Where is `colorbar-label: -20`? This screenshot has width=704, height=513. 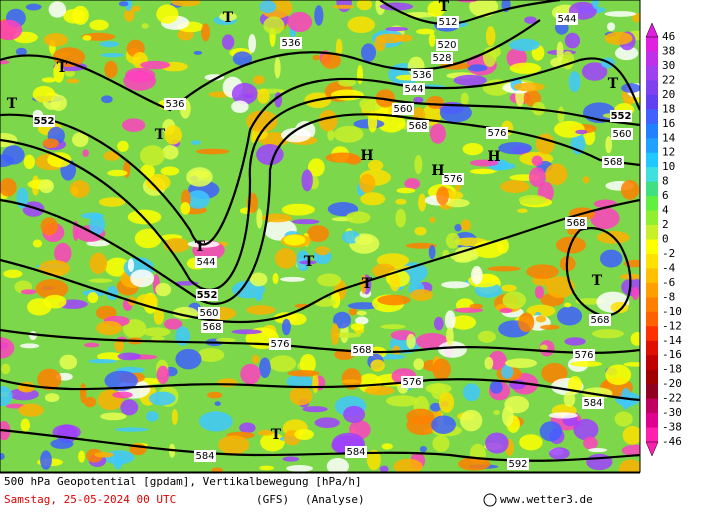 colorbar-label: -20 is located at coordinates (672, 383).